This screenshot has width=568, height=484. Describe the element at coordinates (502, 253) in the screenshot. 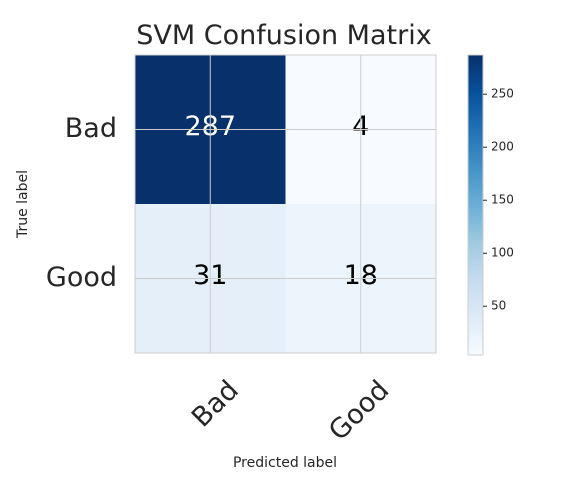

I see `colorbar-tick-label: 100` at that location.